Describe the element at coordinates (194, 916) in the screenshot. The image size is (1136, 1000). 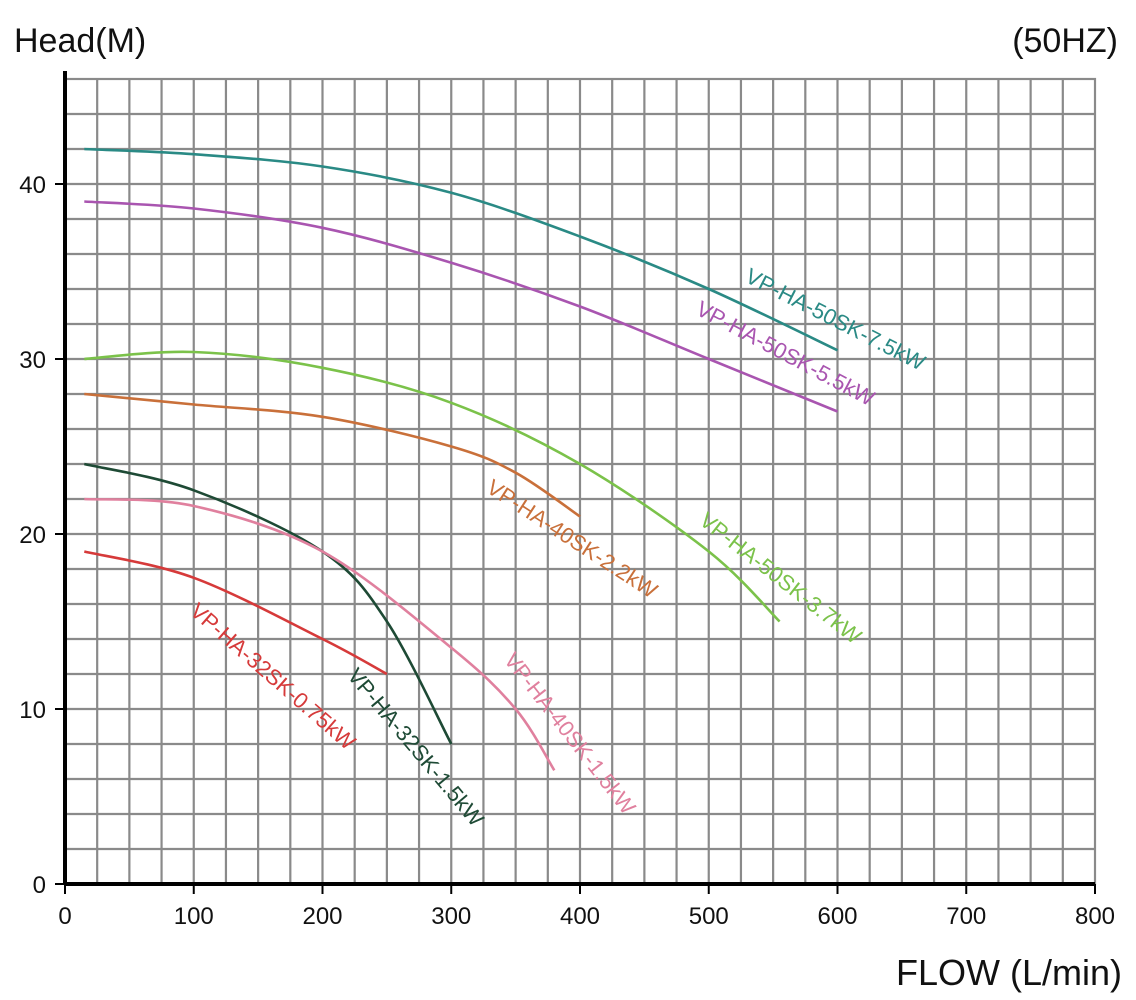
I see `x-tick-label: 100` at that location.